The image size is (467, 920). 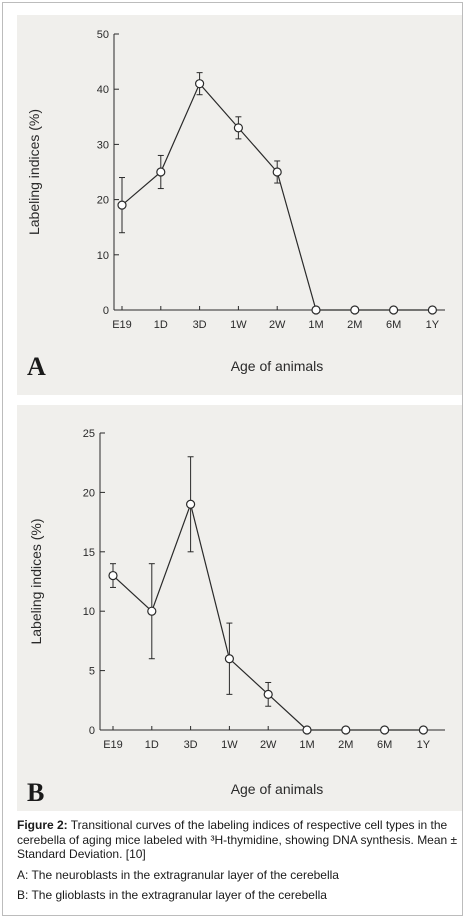 I want to click on chart-a-x-tick-label: 3D, so click(x=200, y=325).